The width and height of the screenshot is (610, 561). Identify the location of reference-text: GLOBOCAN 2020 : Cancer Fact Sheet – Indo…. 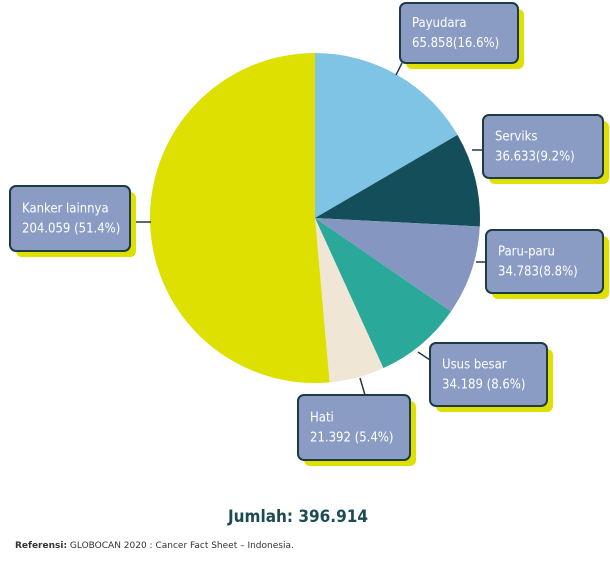
(180, 546).